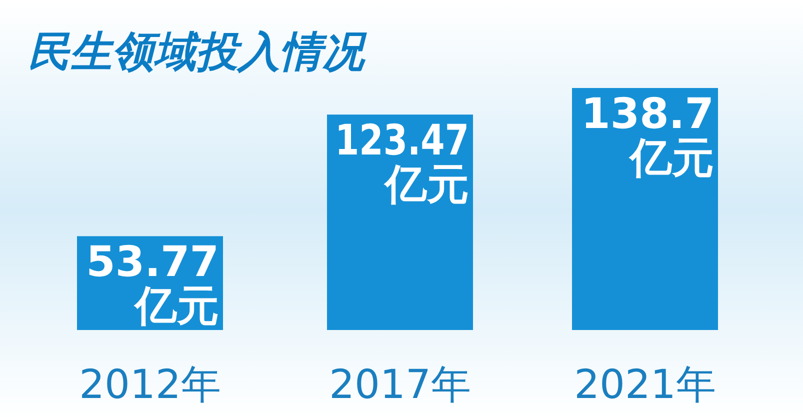 The width and height of the screenshot is (803, 420). I want to click on x-tick-label: 2017年, so click(400, 385).